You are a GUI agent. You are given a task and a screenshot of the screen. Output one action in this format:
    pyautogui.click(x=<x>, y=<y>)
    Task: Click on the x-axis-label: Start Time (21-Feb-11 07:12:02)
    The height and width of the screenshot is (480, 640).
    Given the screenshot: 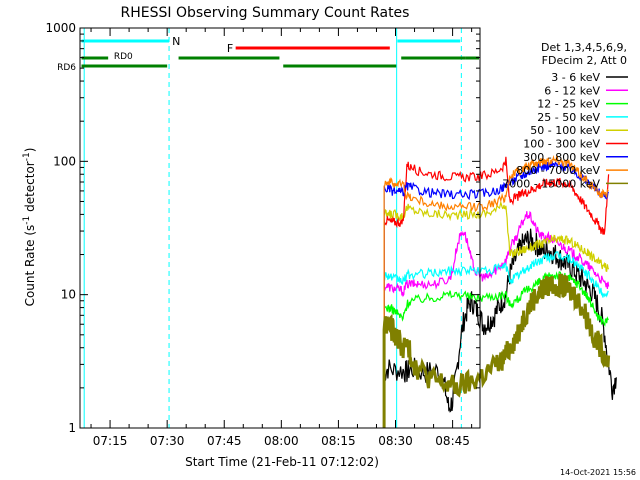 What is the action you would take?
    pyautogui.click(x=282, y=462)
    